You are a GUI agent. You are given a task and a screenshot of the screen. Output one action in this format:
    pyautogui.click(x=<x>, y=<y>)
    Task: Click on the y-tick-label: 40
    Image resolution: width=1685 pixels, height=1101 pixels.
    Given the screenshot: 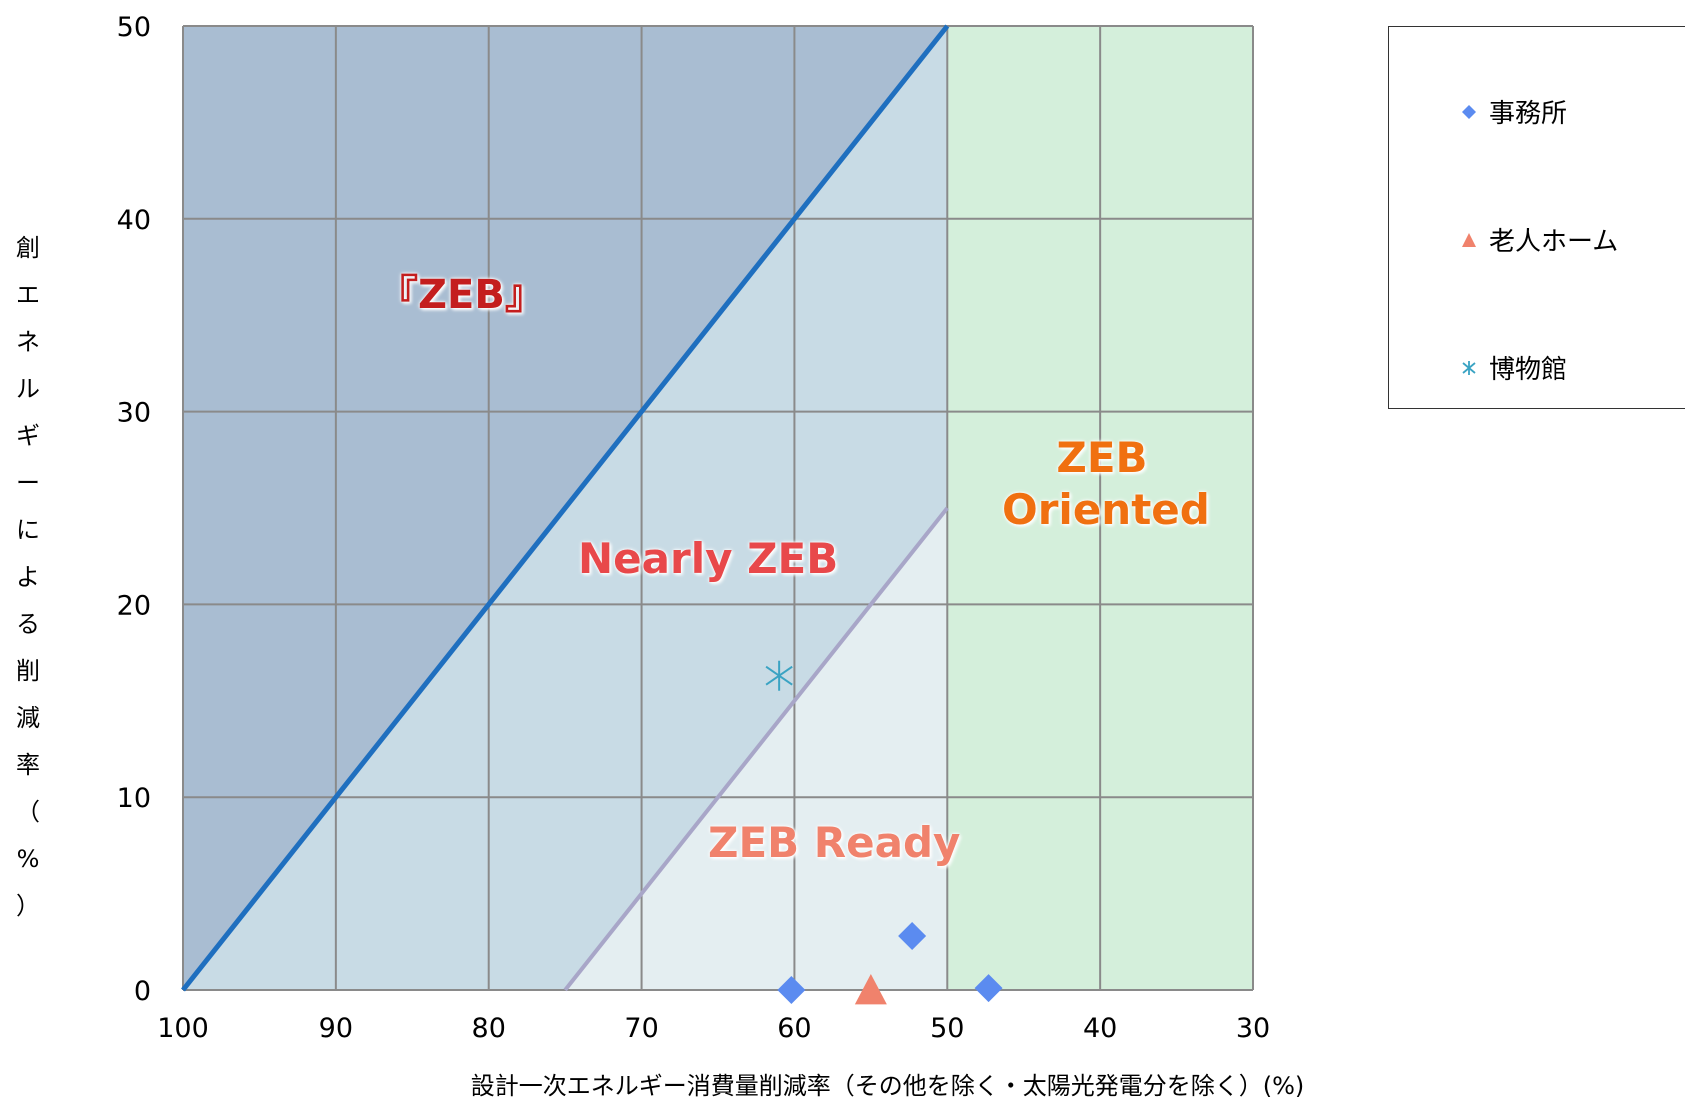 What is the action you would take?
    pyautogui.click(x=134, y=220)
    